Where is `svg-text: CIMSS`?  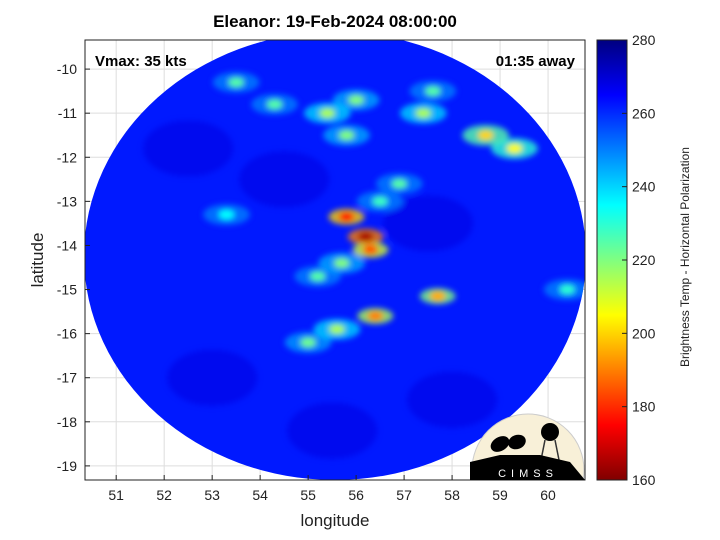
svg-text: CIMSS is located at coordinates (528, 474).